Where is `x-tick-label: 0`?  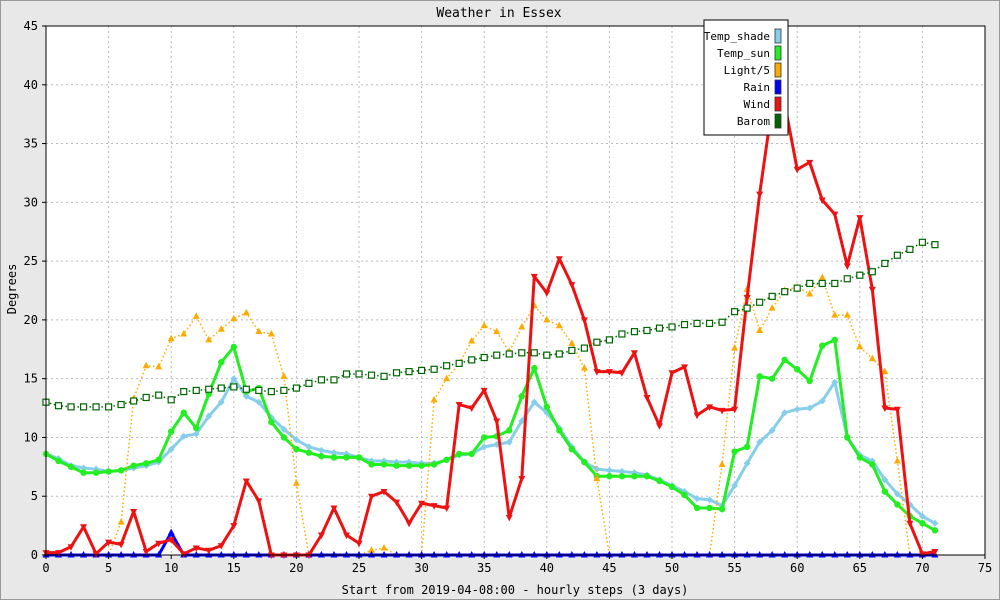 x-tick-label: 0 is located at coordinates (45, 568).